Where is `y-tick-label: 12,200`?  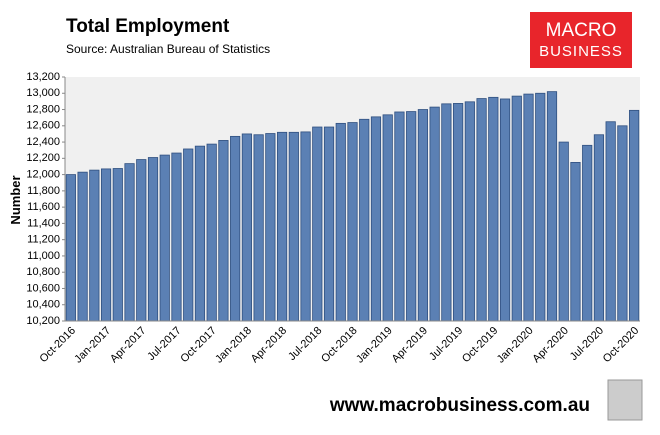
y-tick-label: 12,200 is located at coordinates (43, 158).